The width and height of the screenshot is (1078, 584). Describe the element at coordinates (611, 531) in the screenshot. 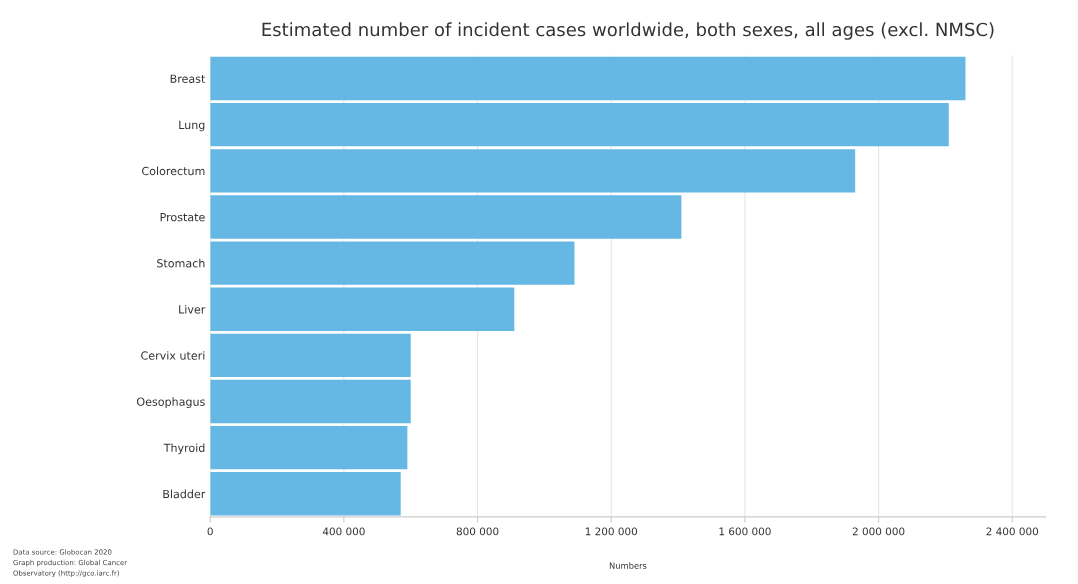

I see `x-tick-label: 1 200 000` at that location.